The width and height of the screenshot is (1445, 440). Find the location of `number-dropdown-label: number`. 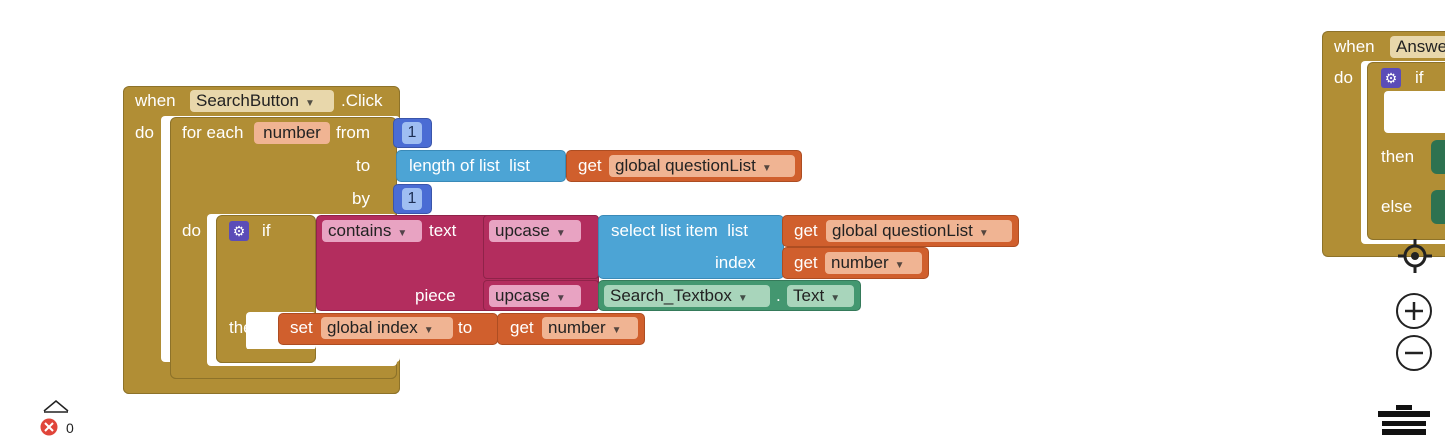

number-dropdown-label: number is located at coordinates (860, 262).